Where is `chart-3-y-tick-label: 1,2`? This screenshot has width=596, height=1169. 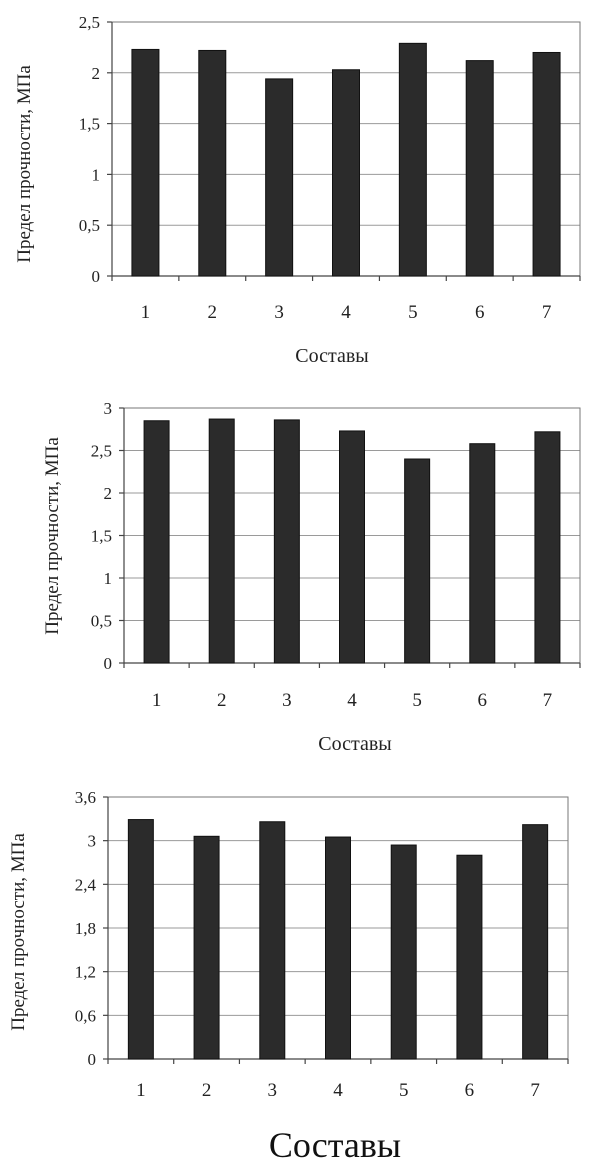 chart-3-y-tick-label: 1,2 is located at coordinates (85, 972).